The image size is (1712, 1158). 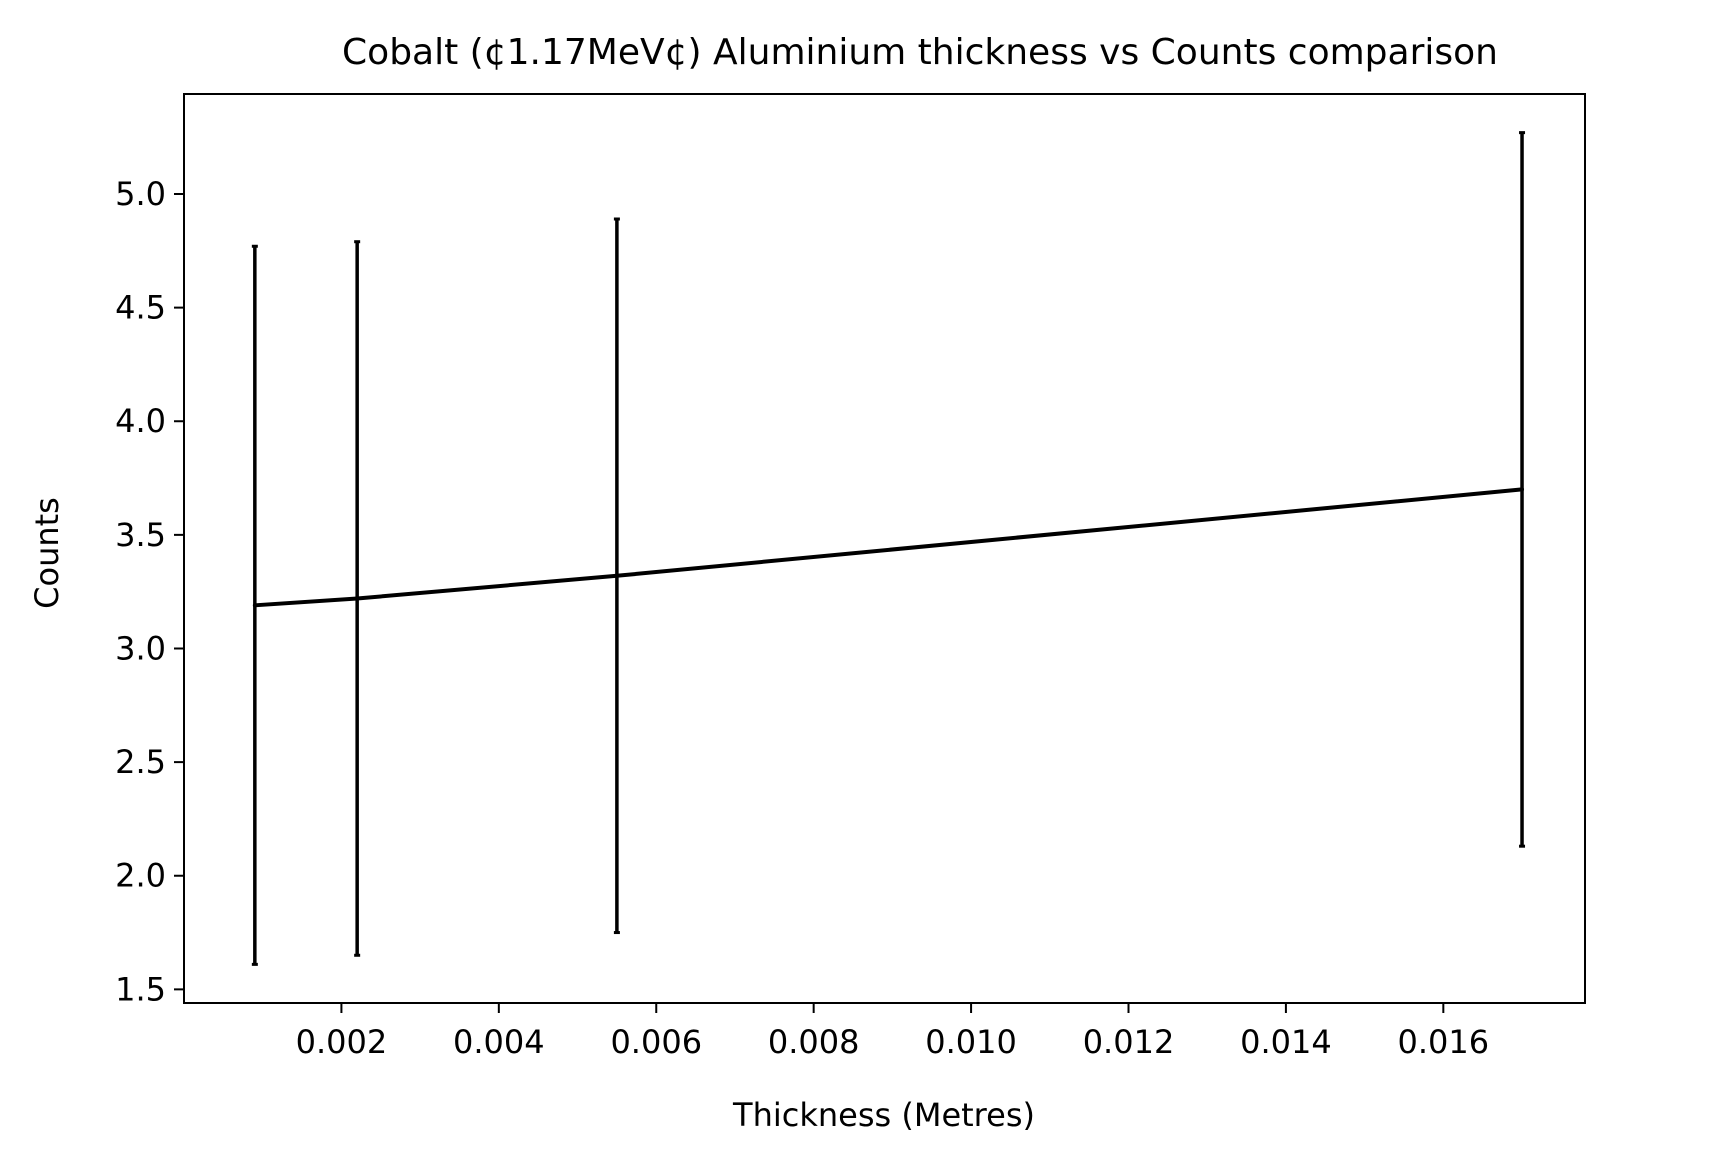 I want to click on x-tick-label: 0.012, so click(x=1129, y=1042).